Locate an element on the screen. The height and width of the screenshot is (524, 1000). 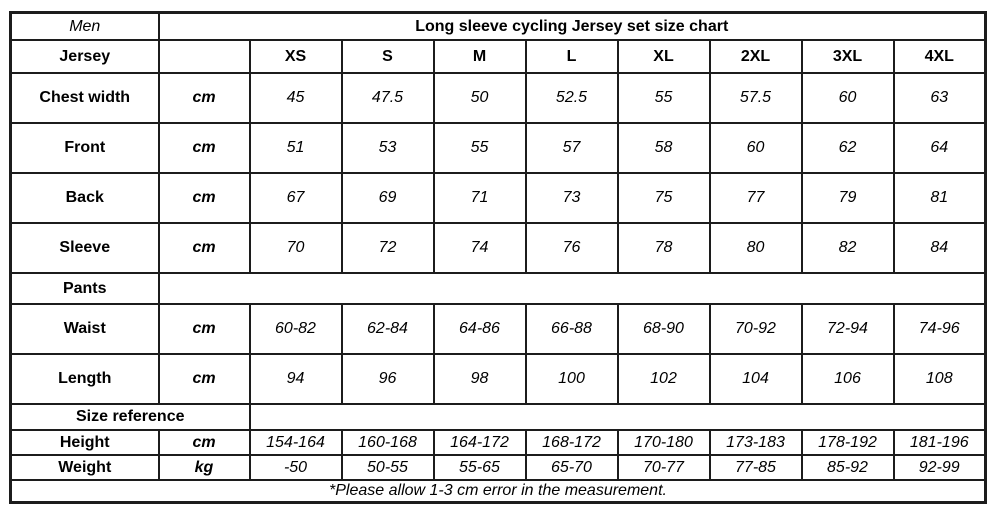
cell-value: 57.5 is located at coordinates (755, 98).